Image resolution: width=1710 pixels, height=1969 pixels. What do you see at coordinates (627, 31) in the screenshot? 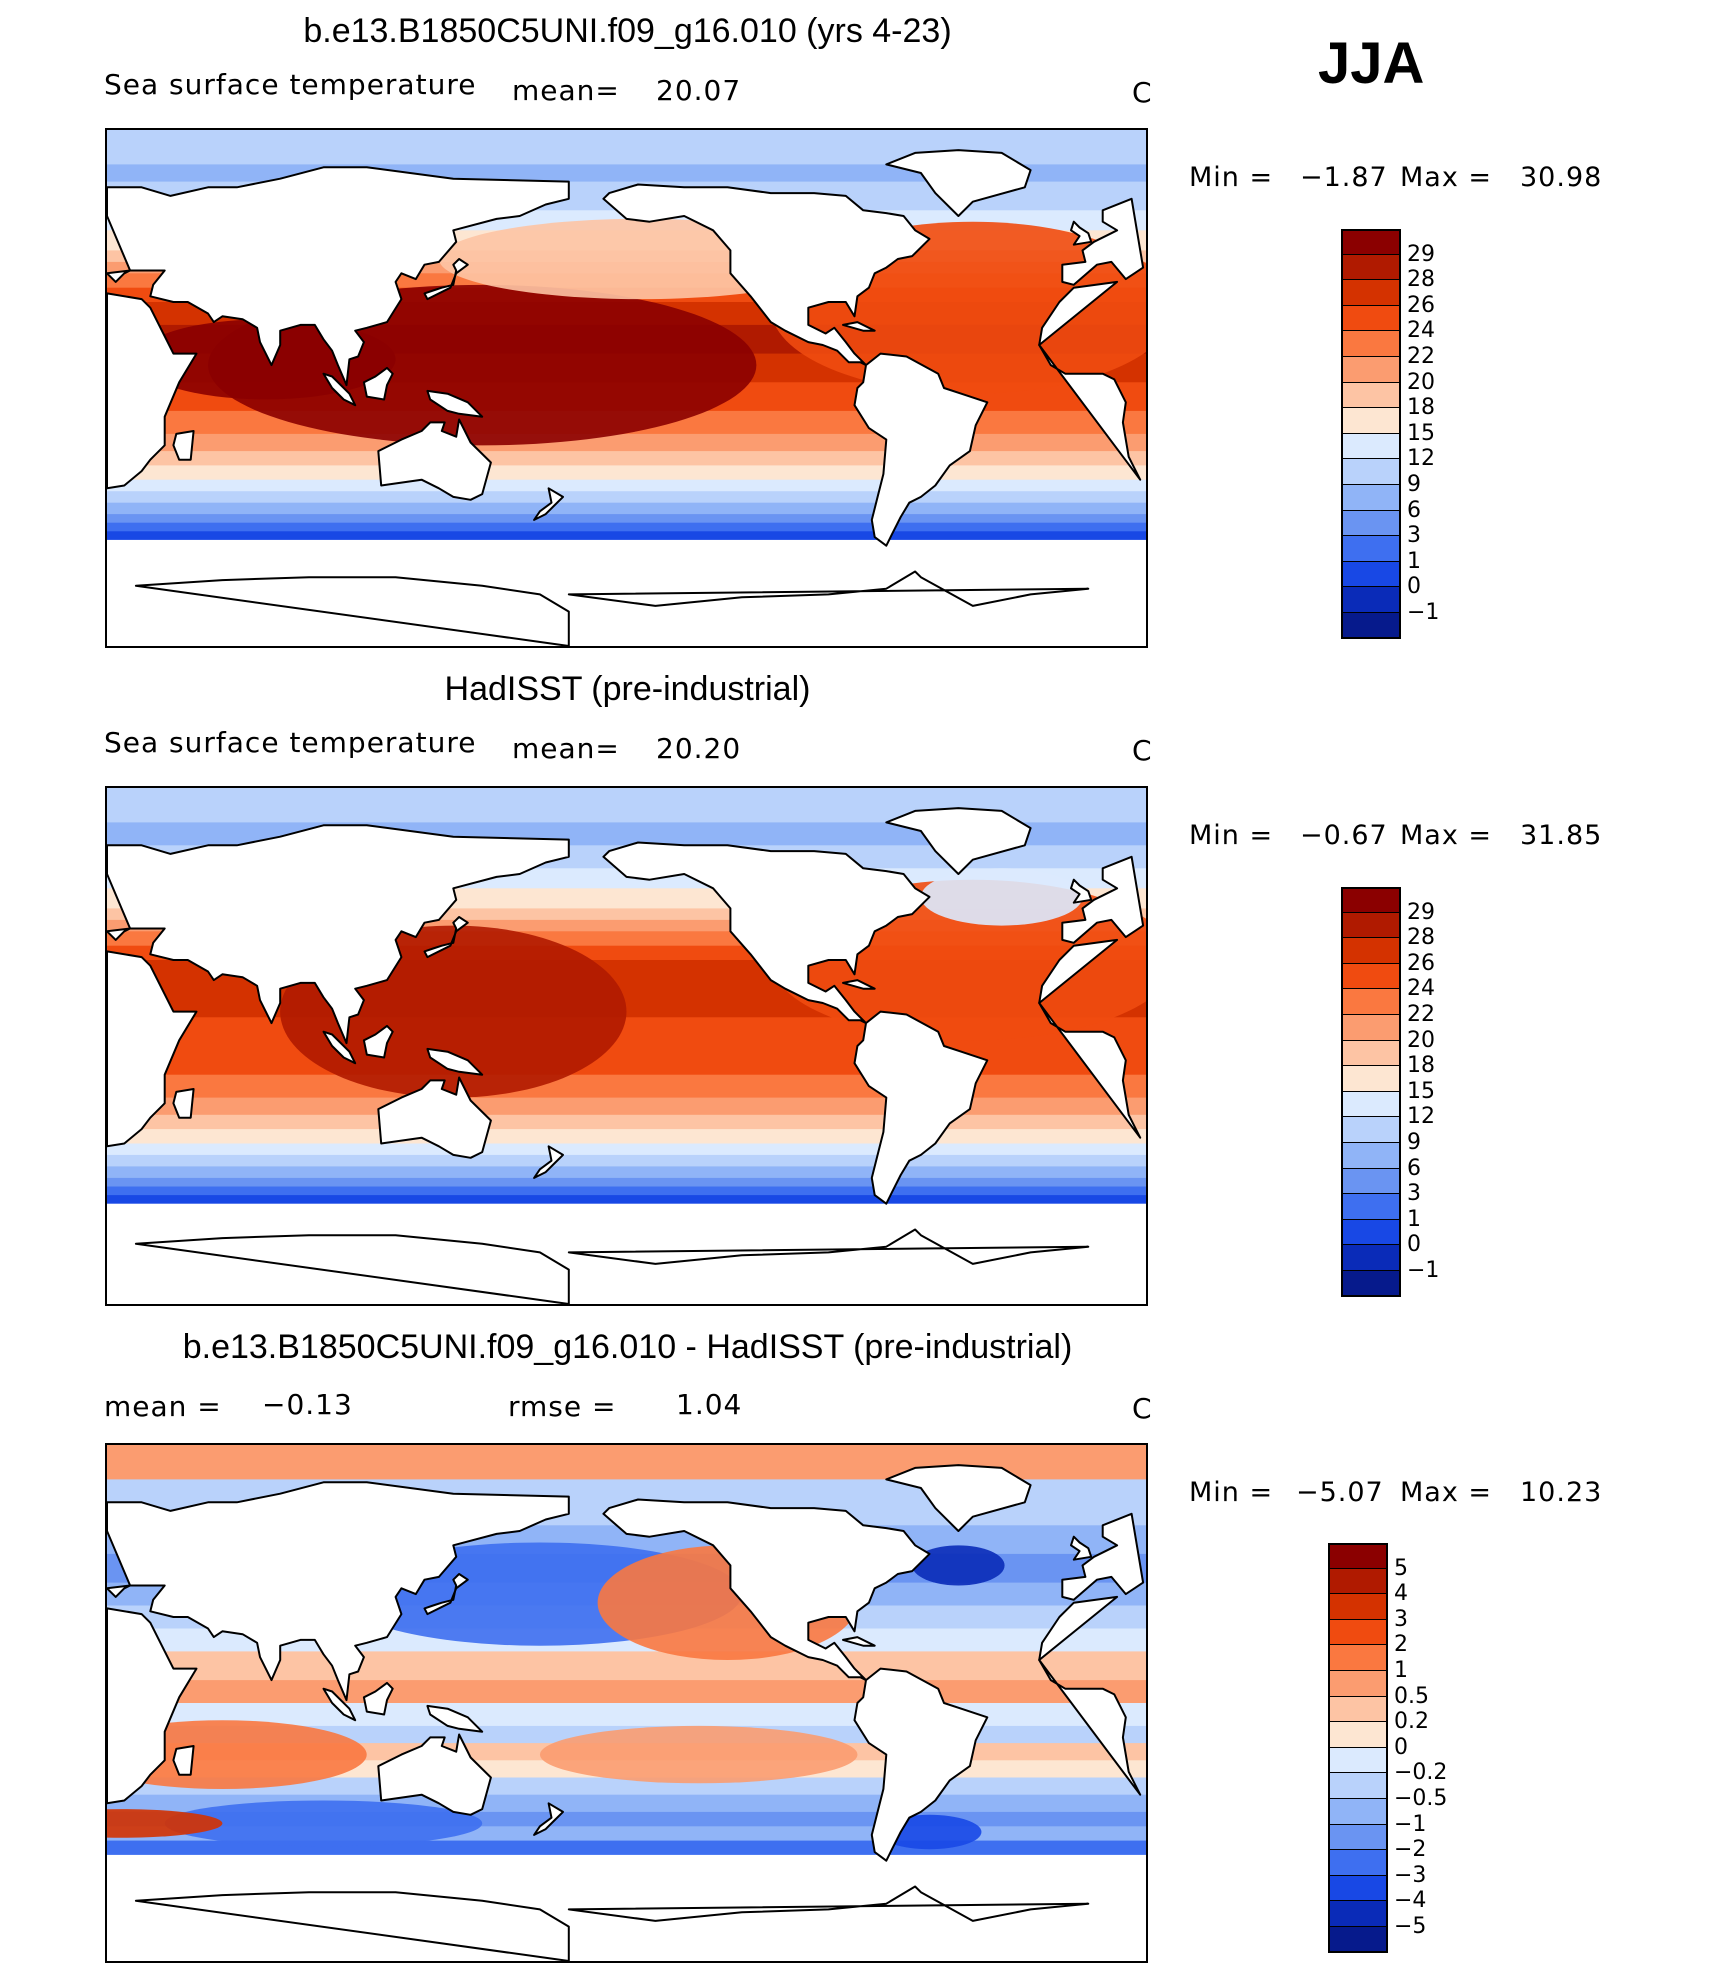
I see `panel-1-title: b.e13.B1850C5UNI.f09_g16.010 (yrs 4-23)` at bounding box center [627, 31].